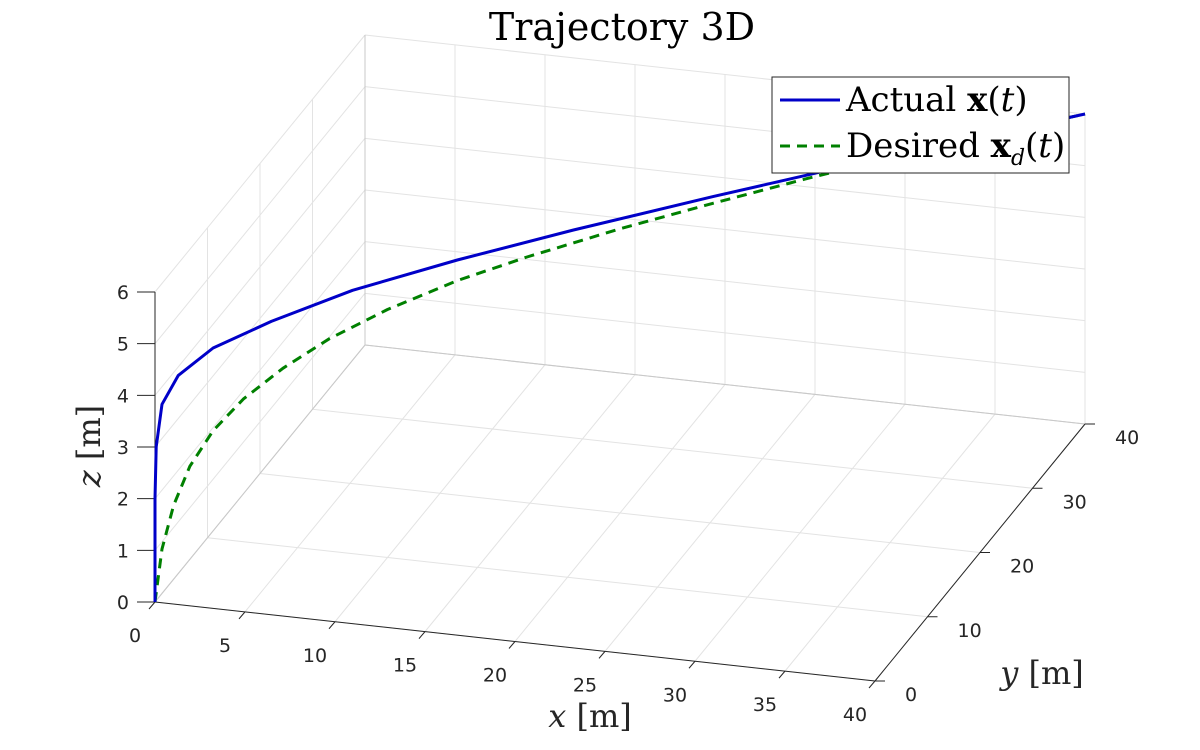  What do you see at coordinates (1022, 567) in the screenshot?
I see `y-tick-label: 20` at bounding box center [1022, 567].